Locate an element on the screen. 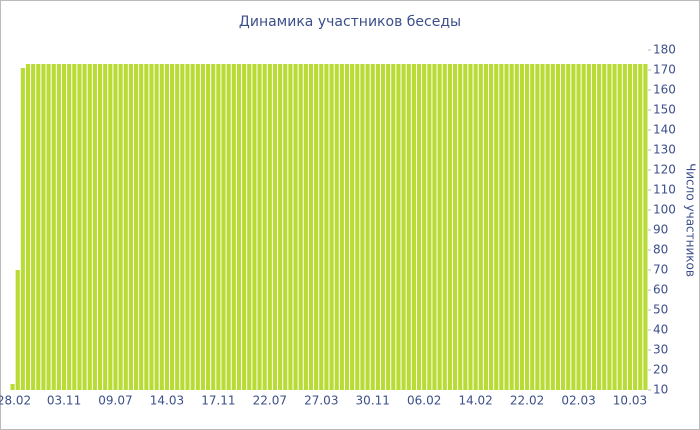  y-tick-label: 30 is located at coordinates (660, 350).